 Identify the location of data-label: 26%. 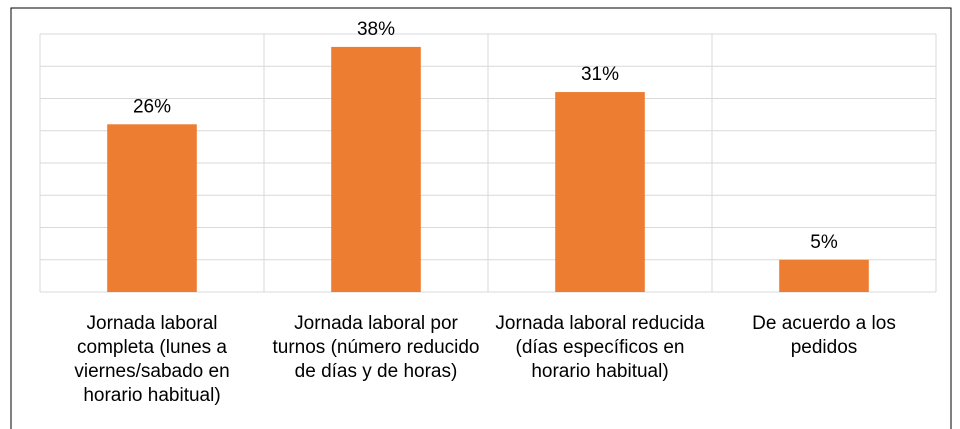
(152, 106).